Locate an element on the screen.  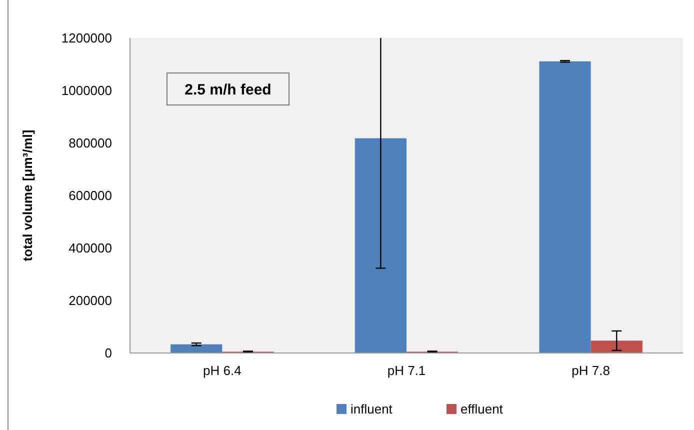
legend-label: influent is located at coordinates (371, 409).